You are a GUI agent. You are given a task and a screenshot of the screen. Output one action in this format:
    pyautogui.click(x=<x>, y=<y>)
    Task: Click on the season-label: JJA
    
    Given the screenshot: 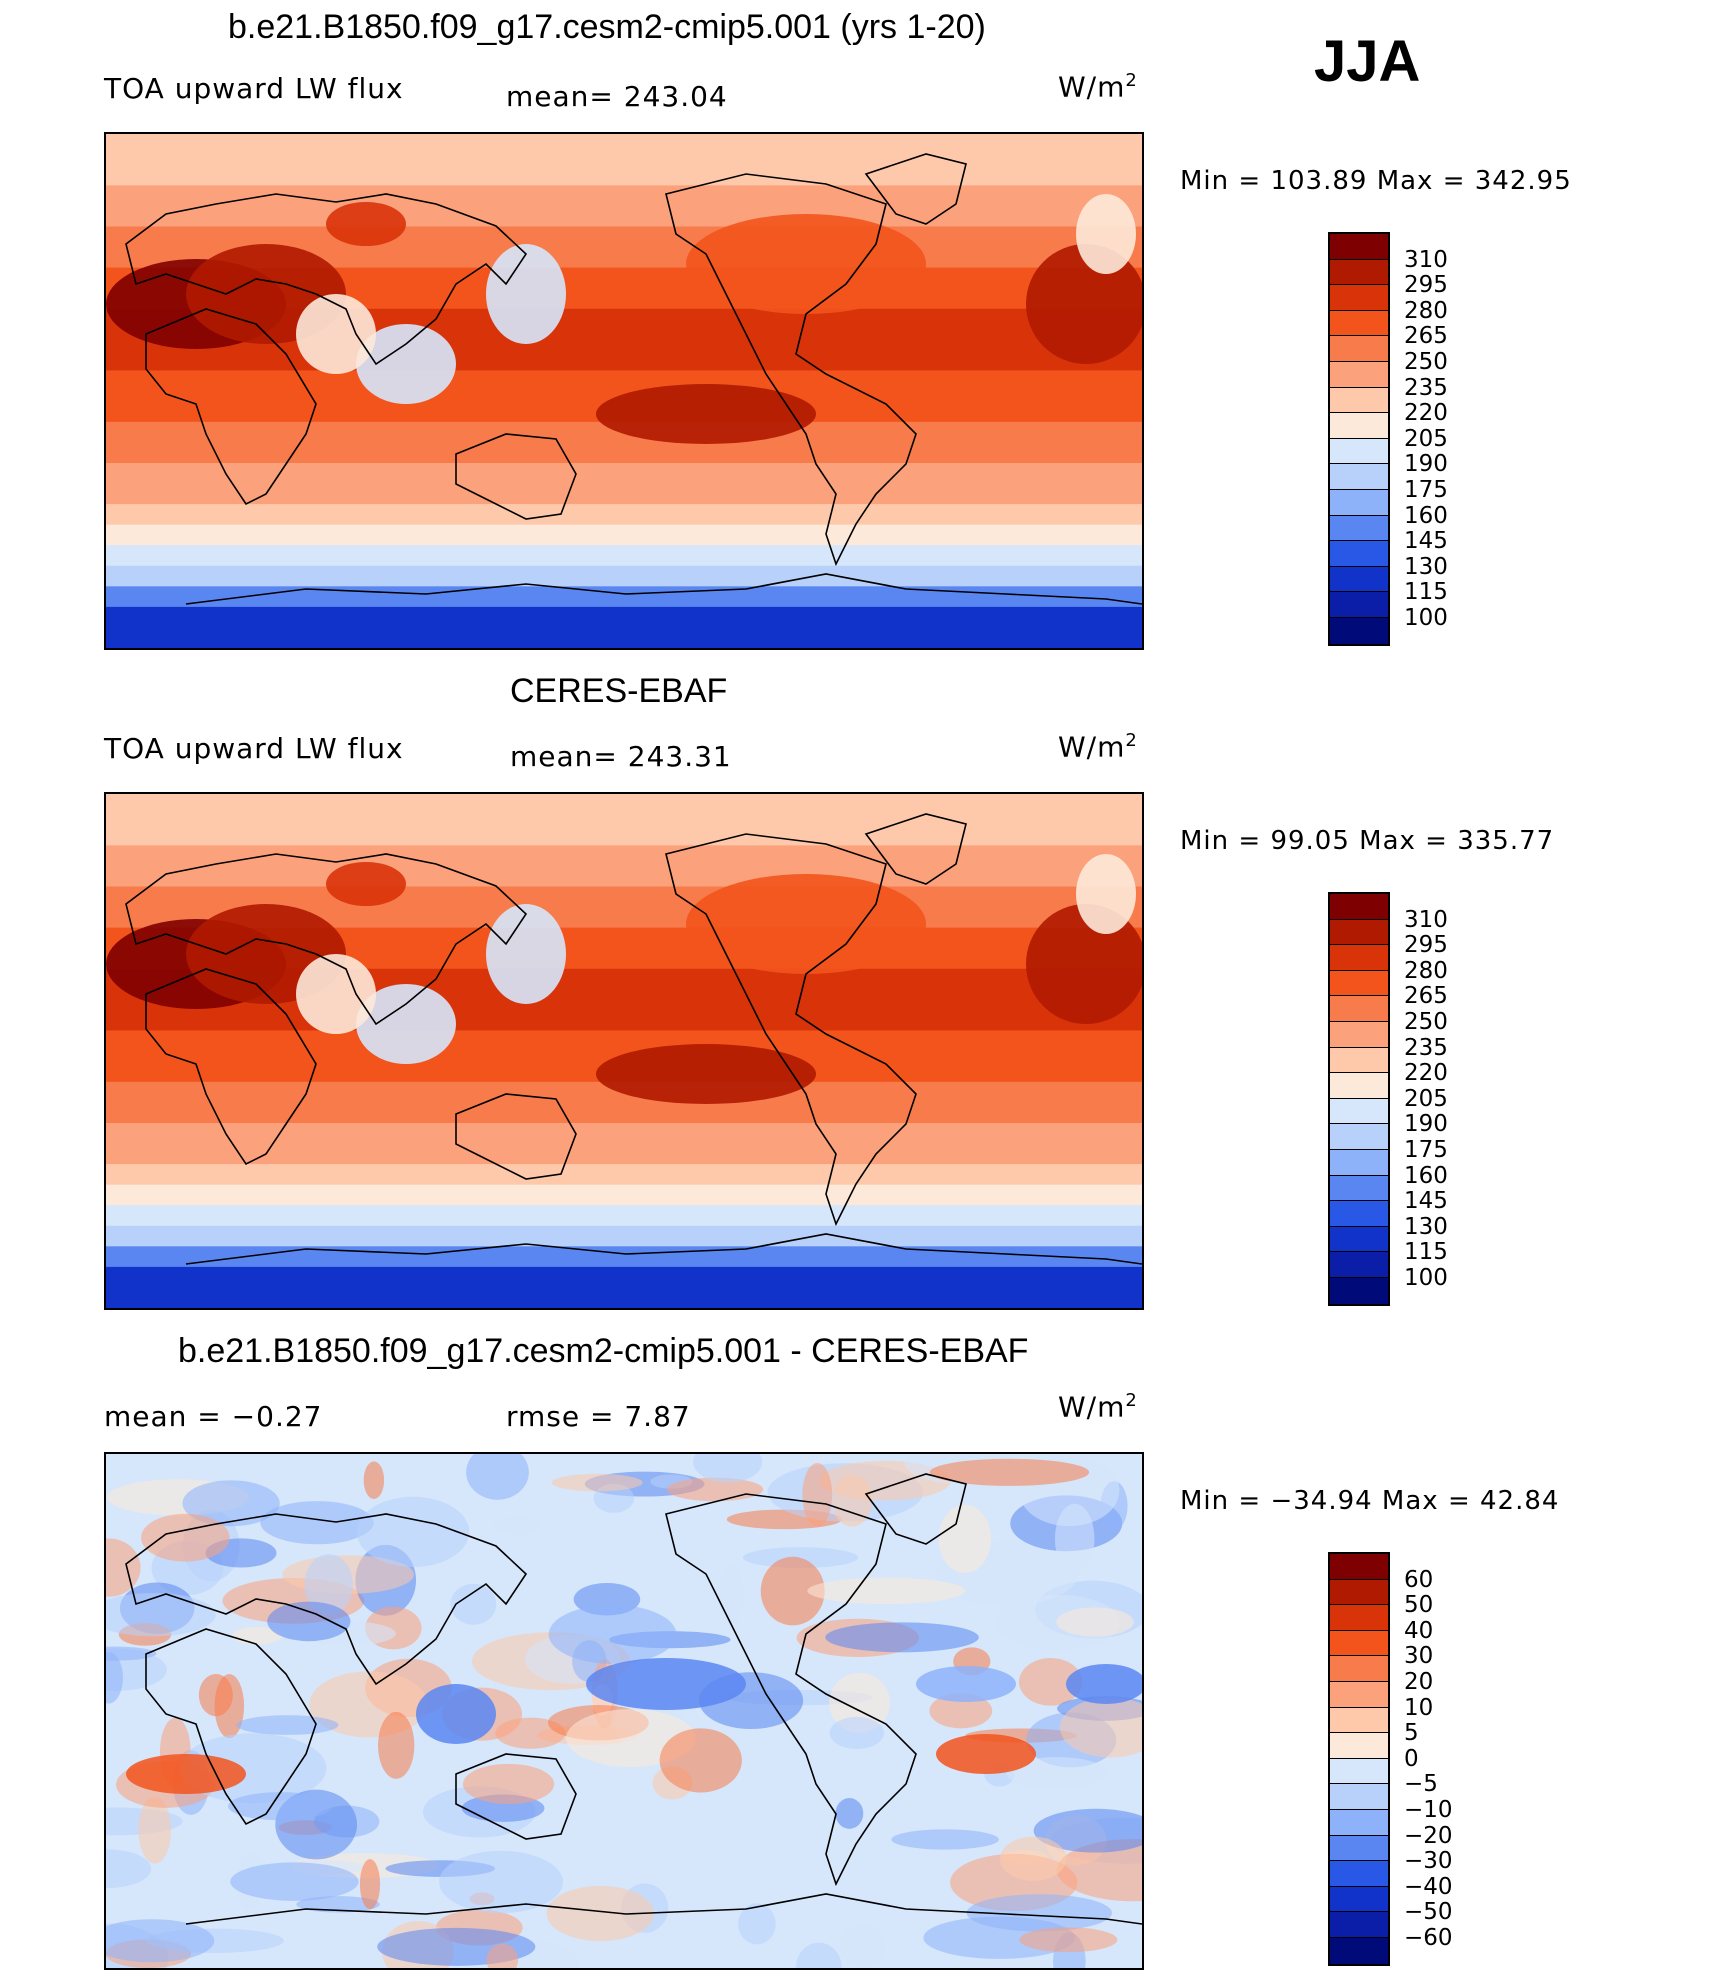 What is the action you would take?
    pyautogui.click(x=1367, y=61)
    